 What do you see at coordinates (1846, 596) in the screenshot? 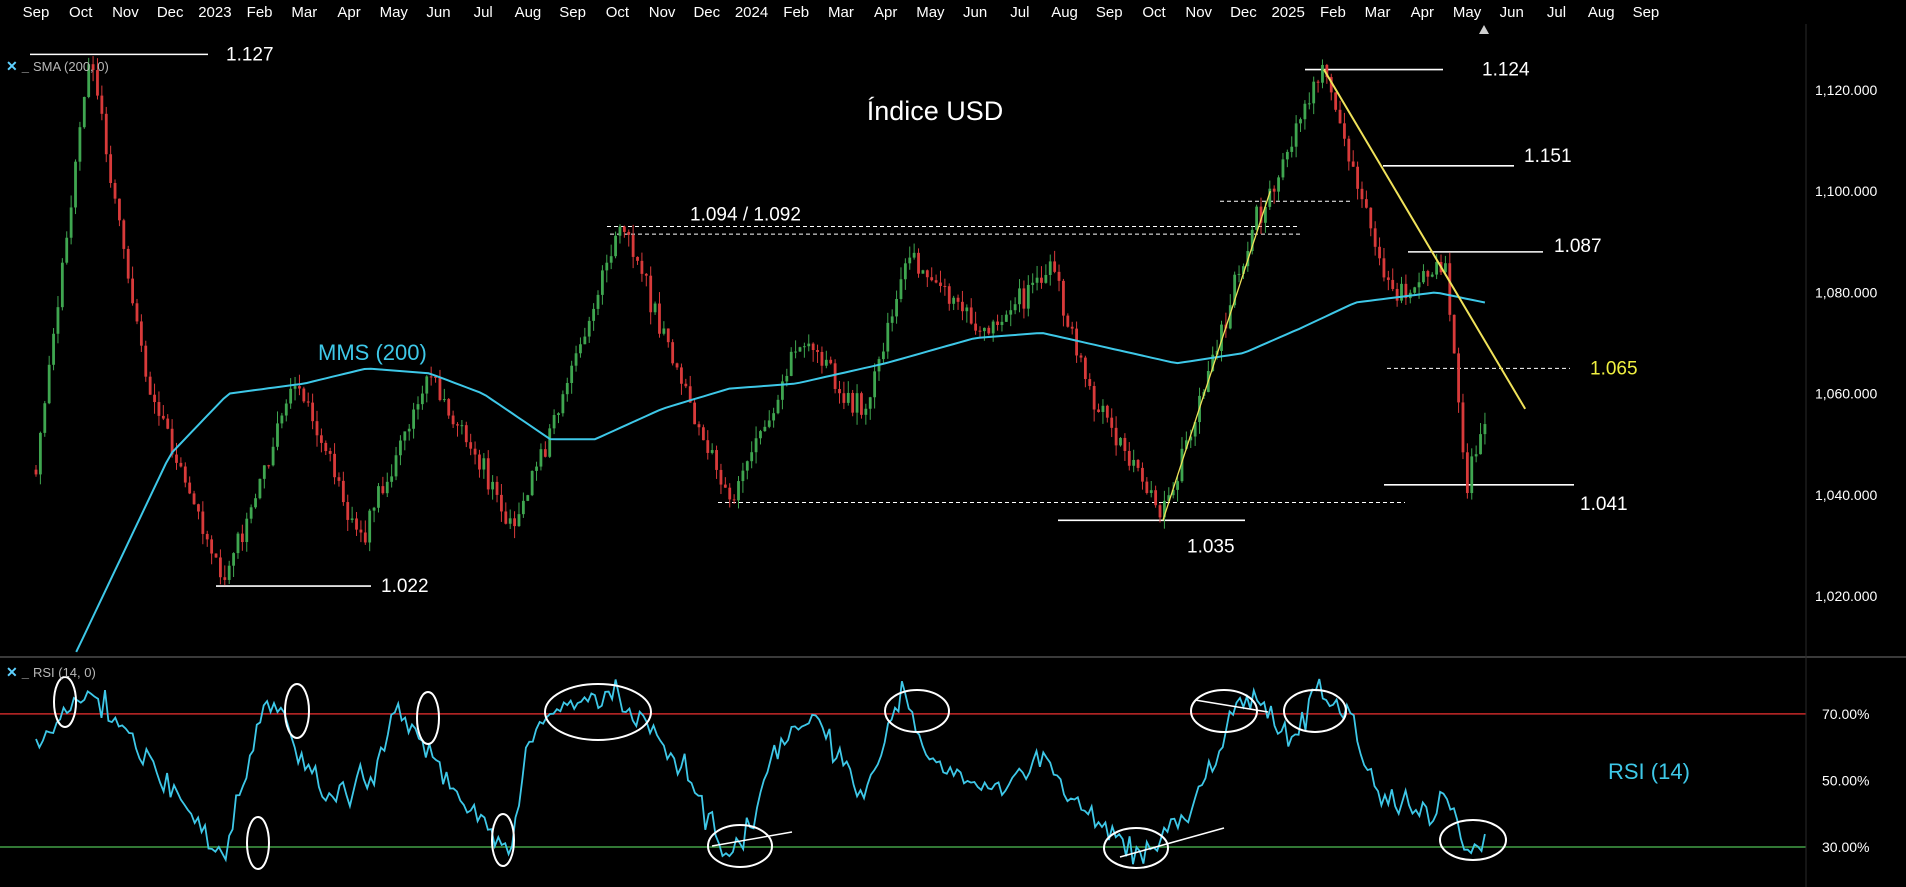
I see `y-tick-label: 1,020.000` at bounding box center [1846, 596].